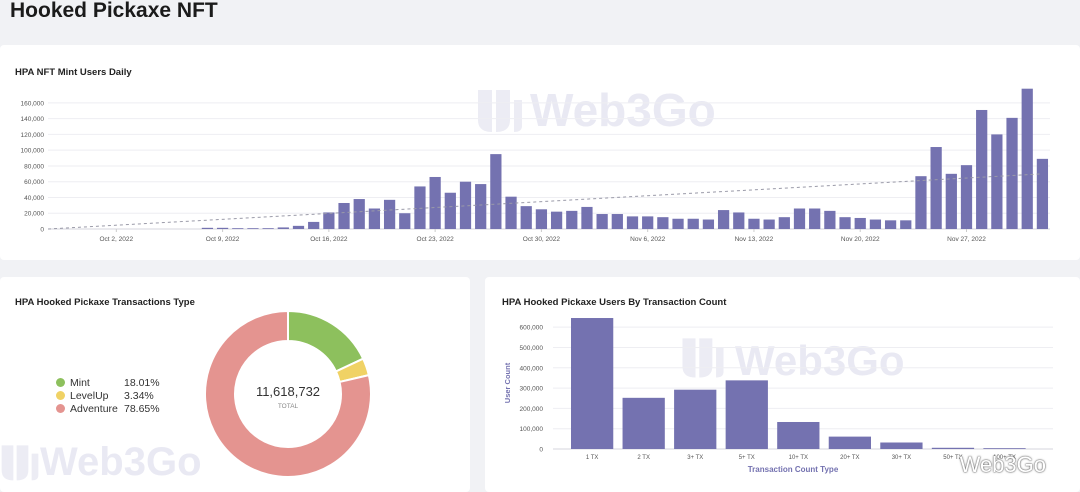 The height and width of the screenshot is (492, 1080). What do you see at coordinates (754, 239) in the screenshot?
I see `daily-x-tick: Nov 13, 2022` at bounding box center [754, 239].